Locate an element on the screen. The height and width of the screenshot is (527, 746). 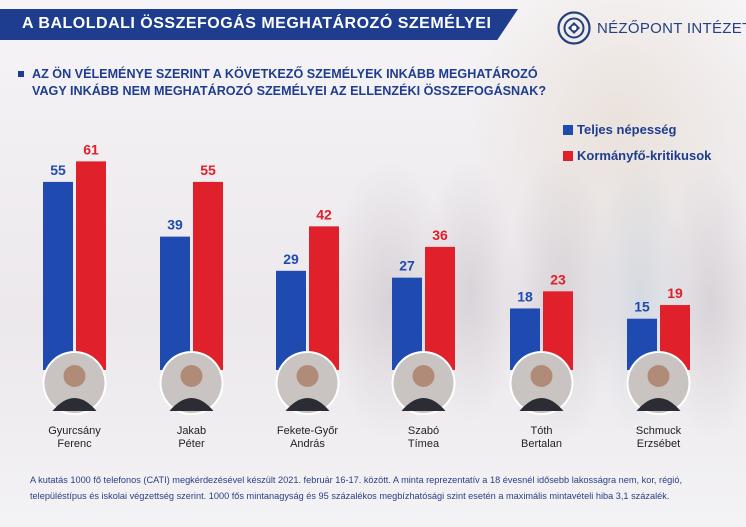
question-bullet is located at coordinates (21, 74).